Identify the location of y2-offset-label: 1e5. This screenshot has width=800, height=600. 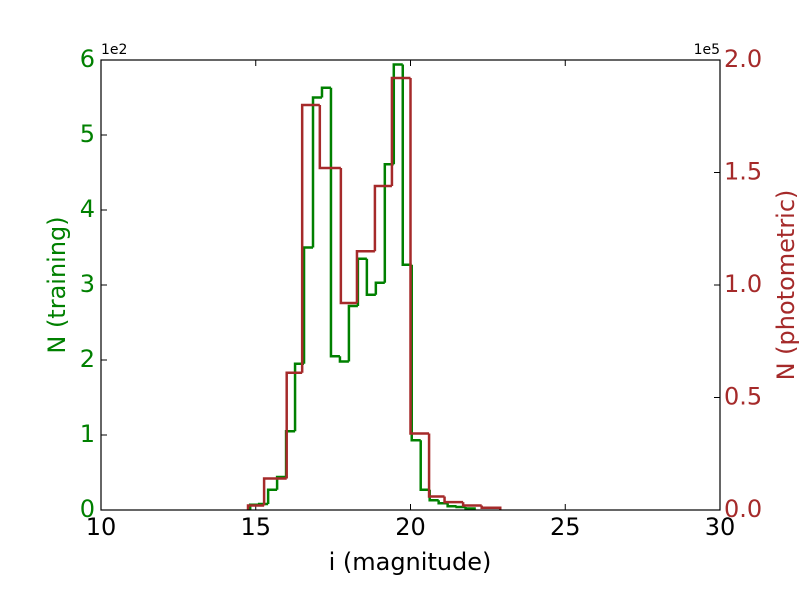
(707, 50).